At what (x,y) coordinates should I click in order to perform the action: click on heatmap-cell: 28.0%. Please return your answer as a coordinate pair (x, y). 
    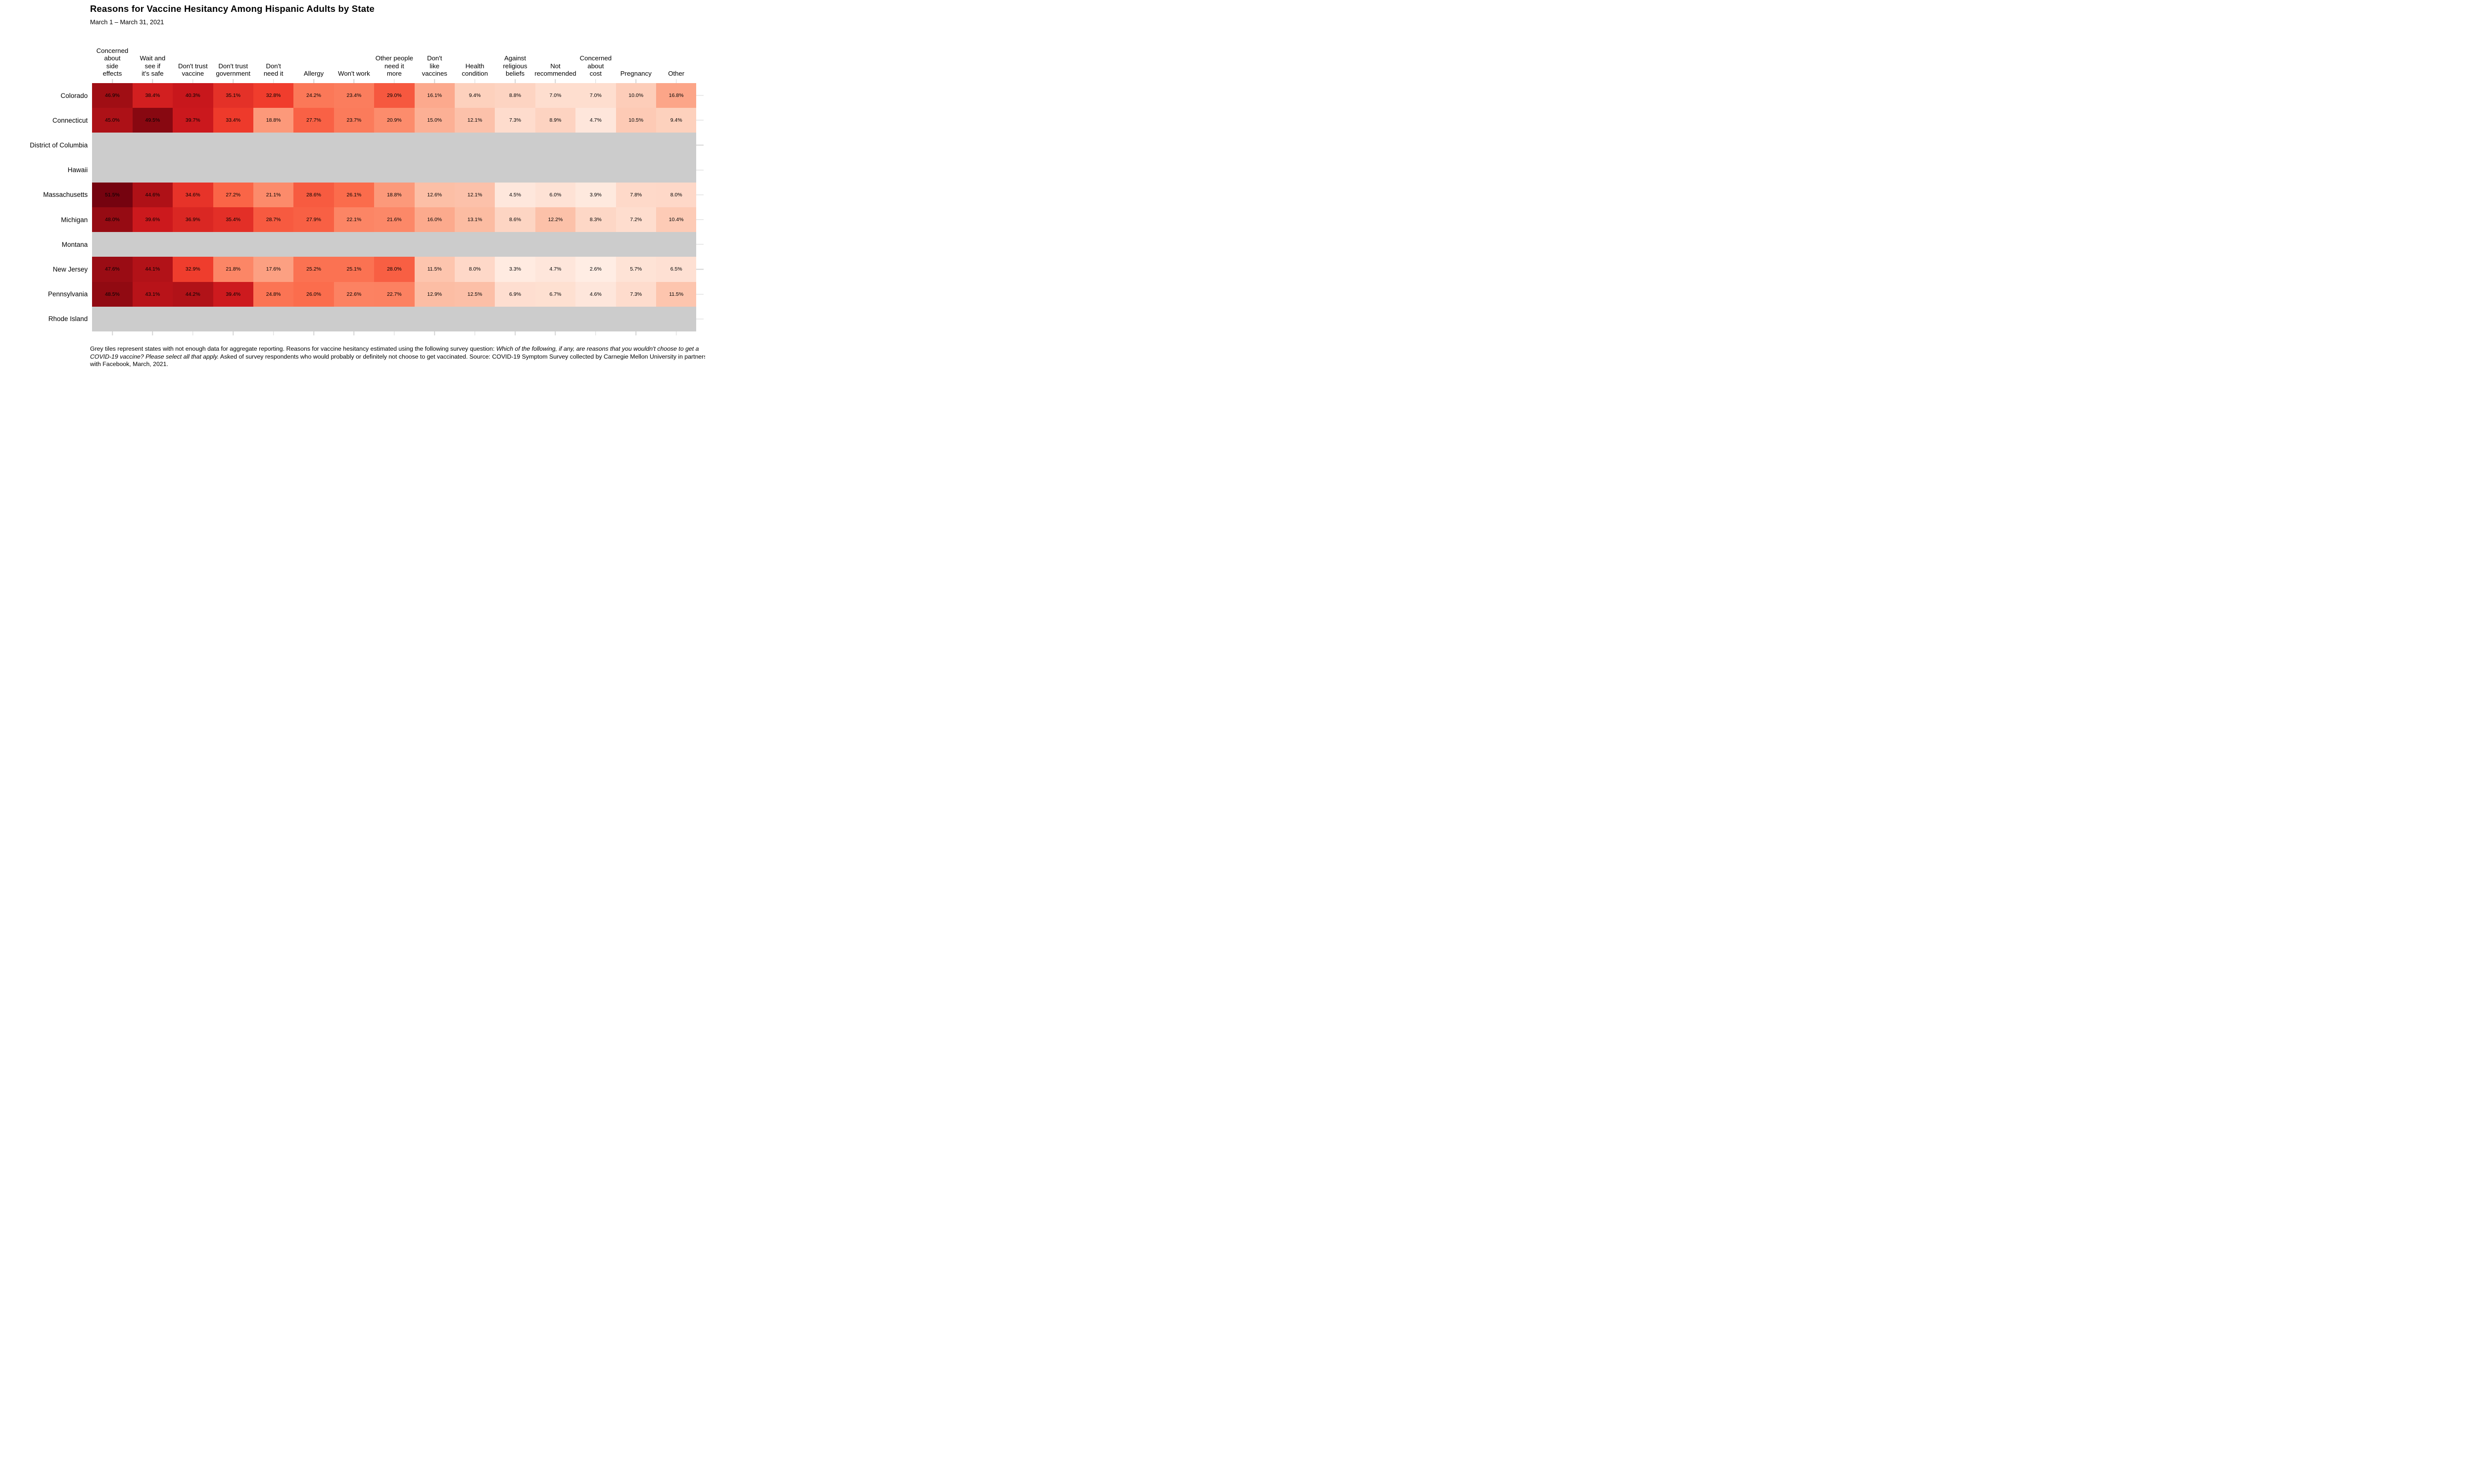
    Looking at the image, I should click on (394, 269).